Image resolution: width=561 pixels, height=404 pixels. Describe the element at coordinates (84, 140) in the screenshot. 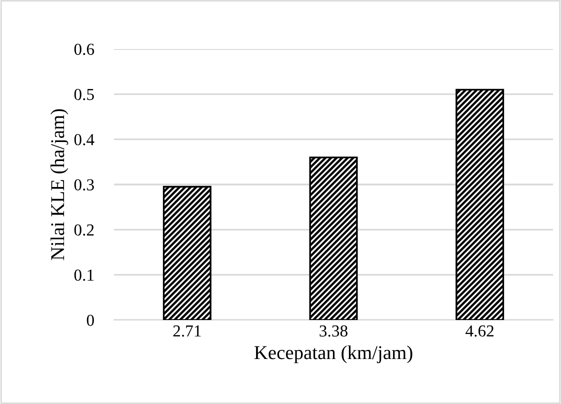

I see `y-tick-label: 0.4` at that location.